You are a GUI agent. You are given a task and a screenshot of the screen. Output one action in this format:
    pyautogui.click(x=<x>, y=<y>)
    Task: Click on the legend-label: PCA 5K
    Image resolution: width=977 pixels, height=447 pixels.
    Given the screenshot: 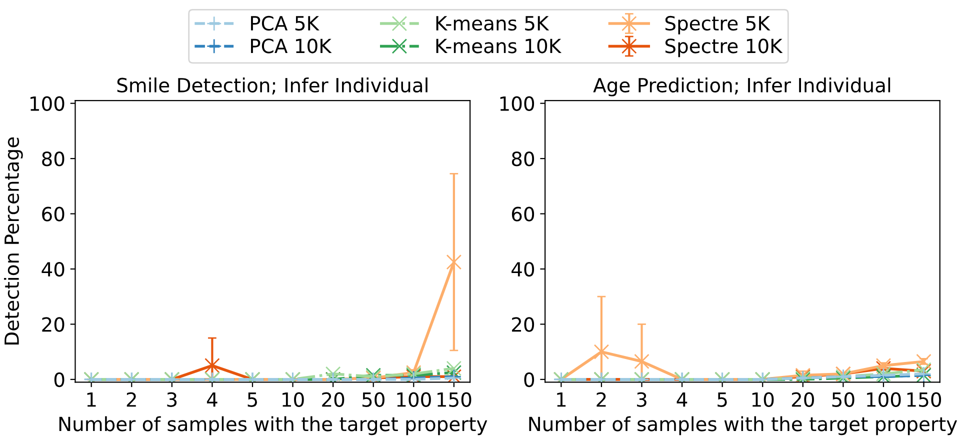 What is the action you would take?
    pyautogui.click(x=285, y=23)
    